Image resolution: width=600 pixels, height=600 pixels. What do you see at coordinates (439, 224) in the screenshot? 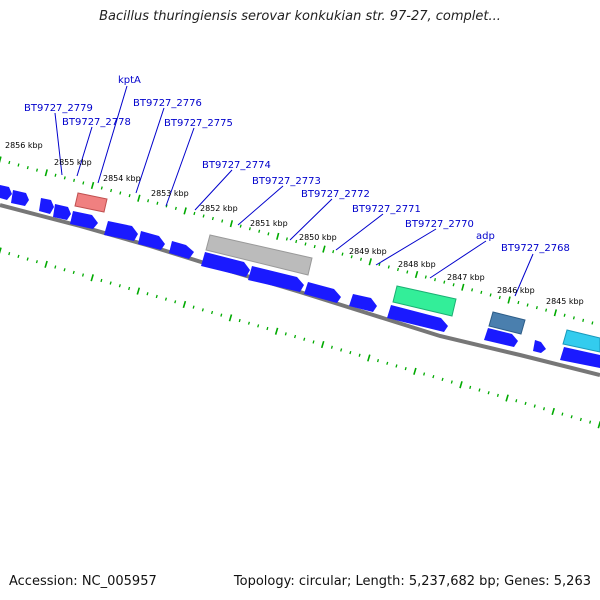
I see `gene-label-BT9727_2770: BT9727_2770` at bounding box center [439, 224].